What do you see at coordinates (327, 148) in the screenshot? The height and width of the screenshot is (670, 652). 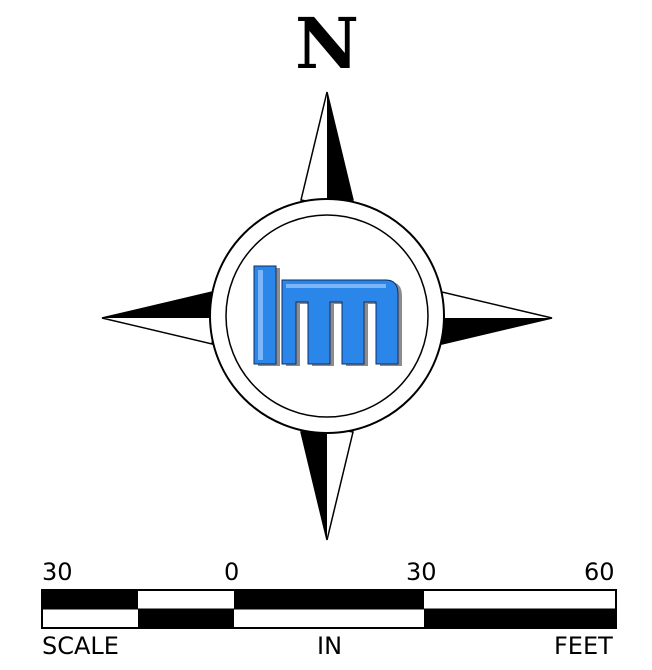 I see `north-point` at bounding box center [327, 148].